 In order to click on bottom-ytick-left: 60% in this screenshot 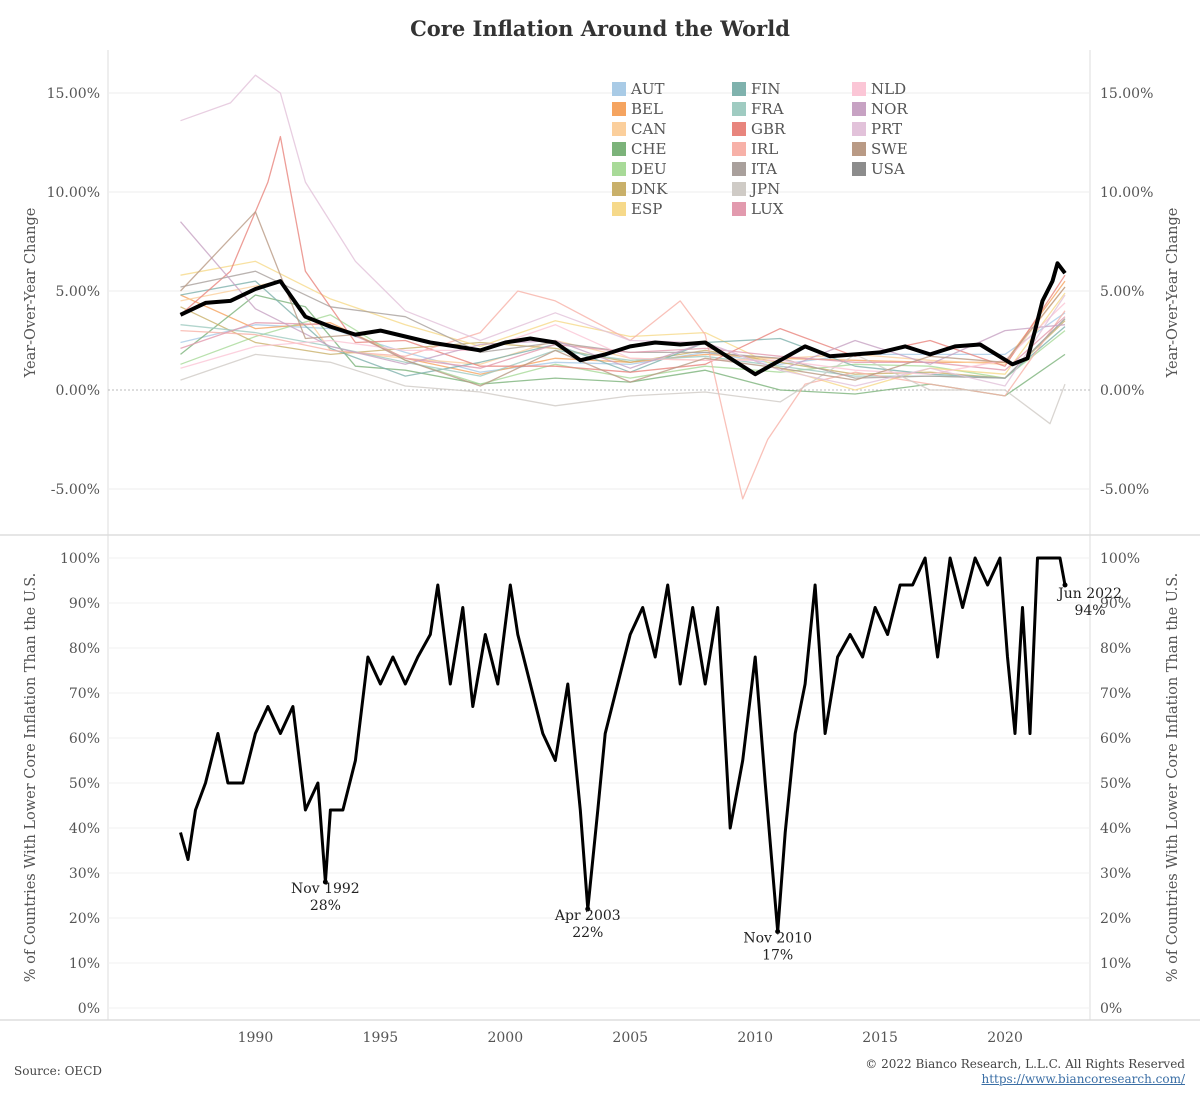, I will do `click(84, 739)`.